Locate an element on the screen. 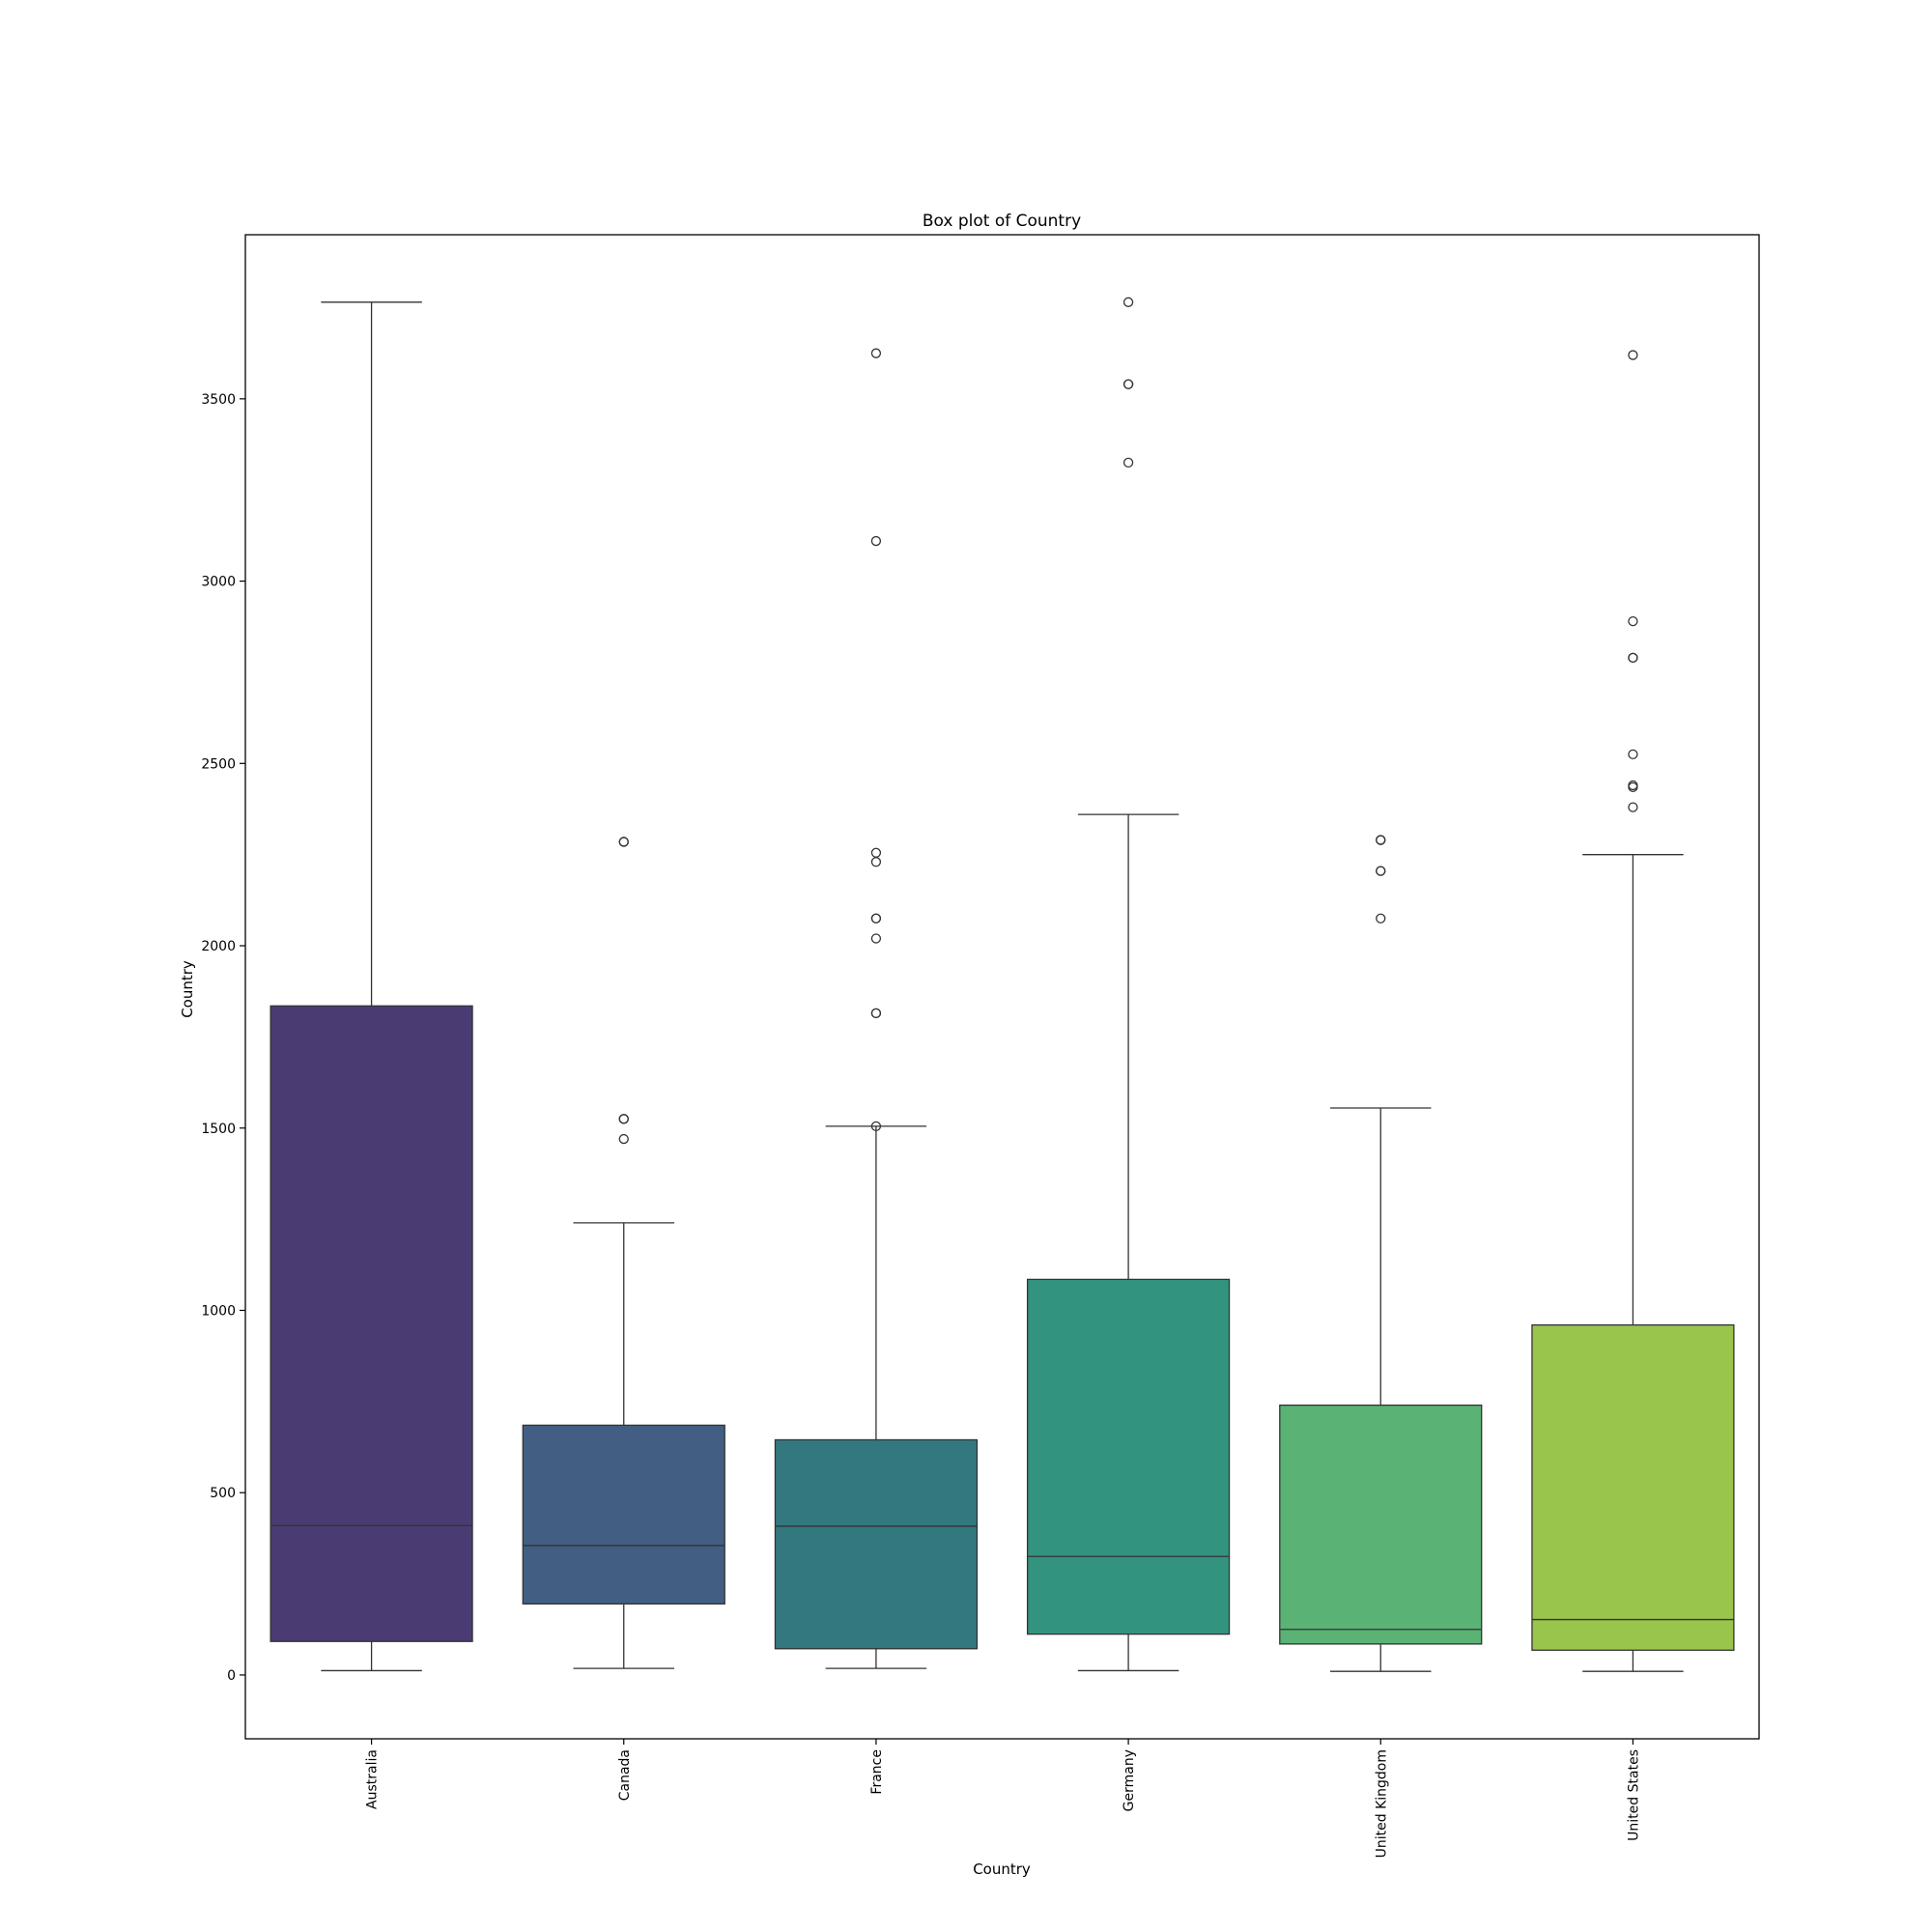 The height and width of the screenshot is (1932, 1932). y-tick-label: 2000 is located at coordinates (218, 946).